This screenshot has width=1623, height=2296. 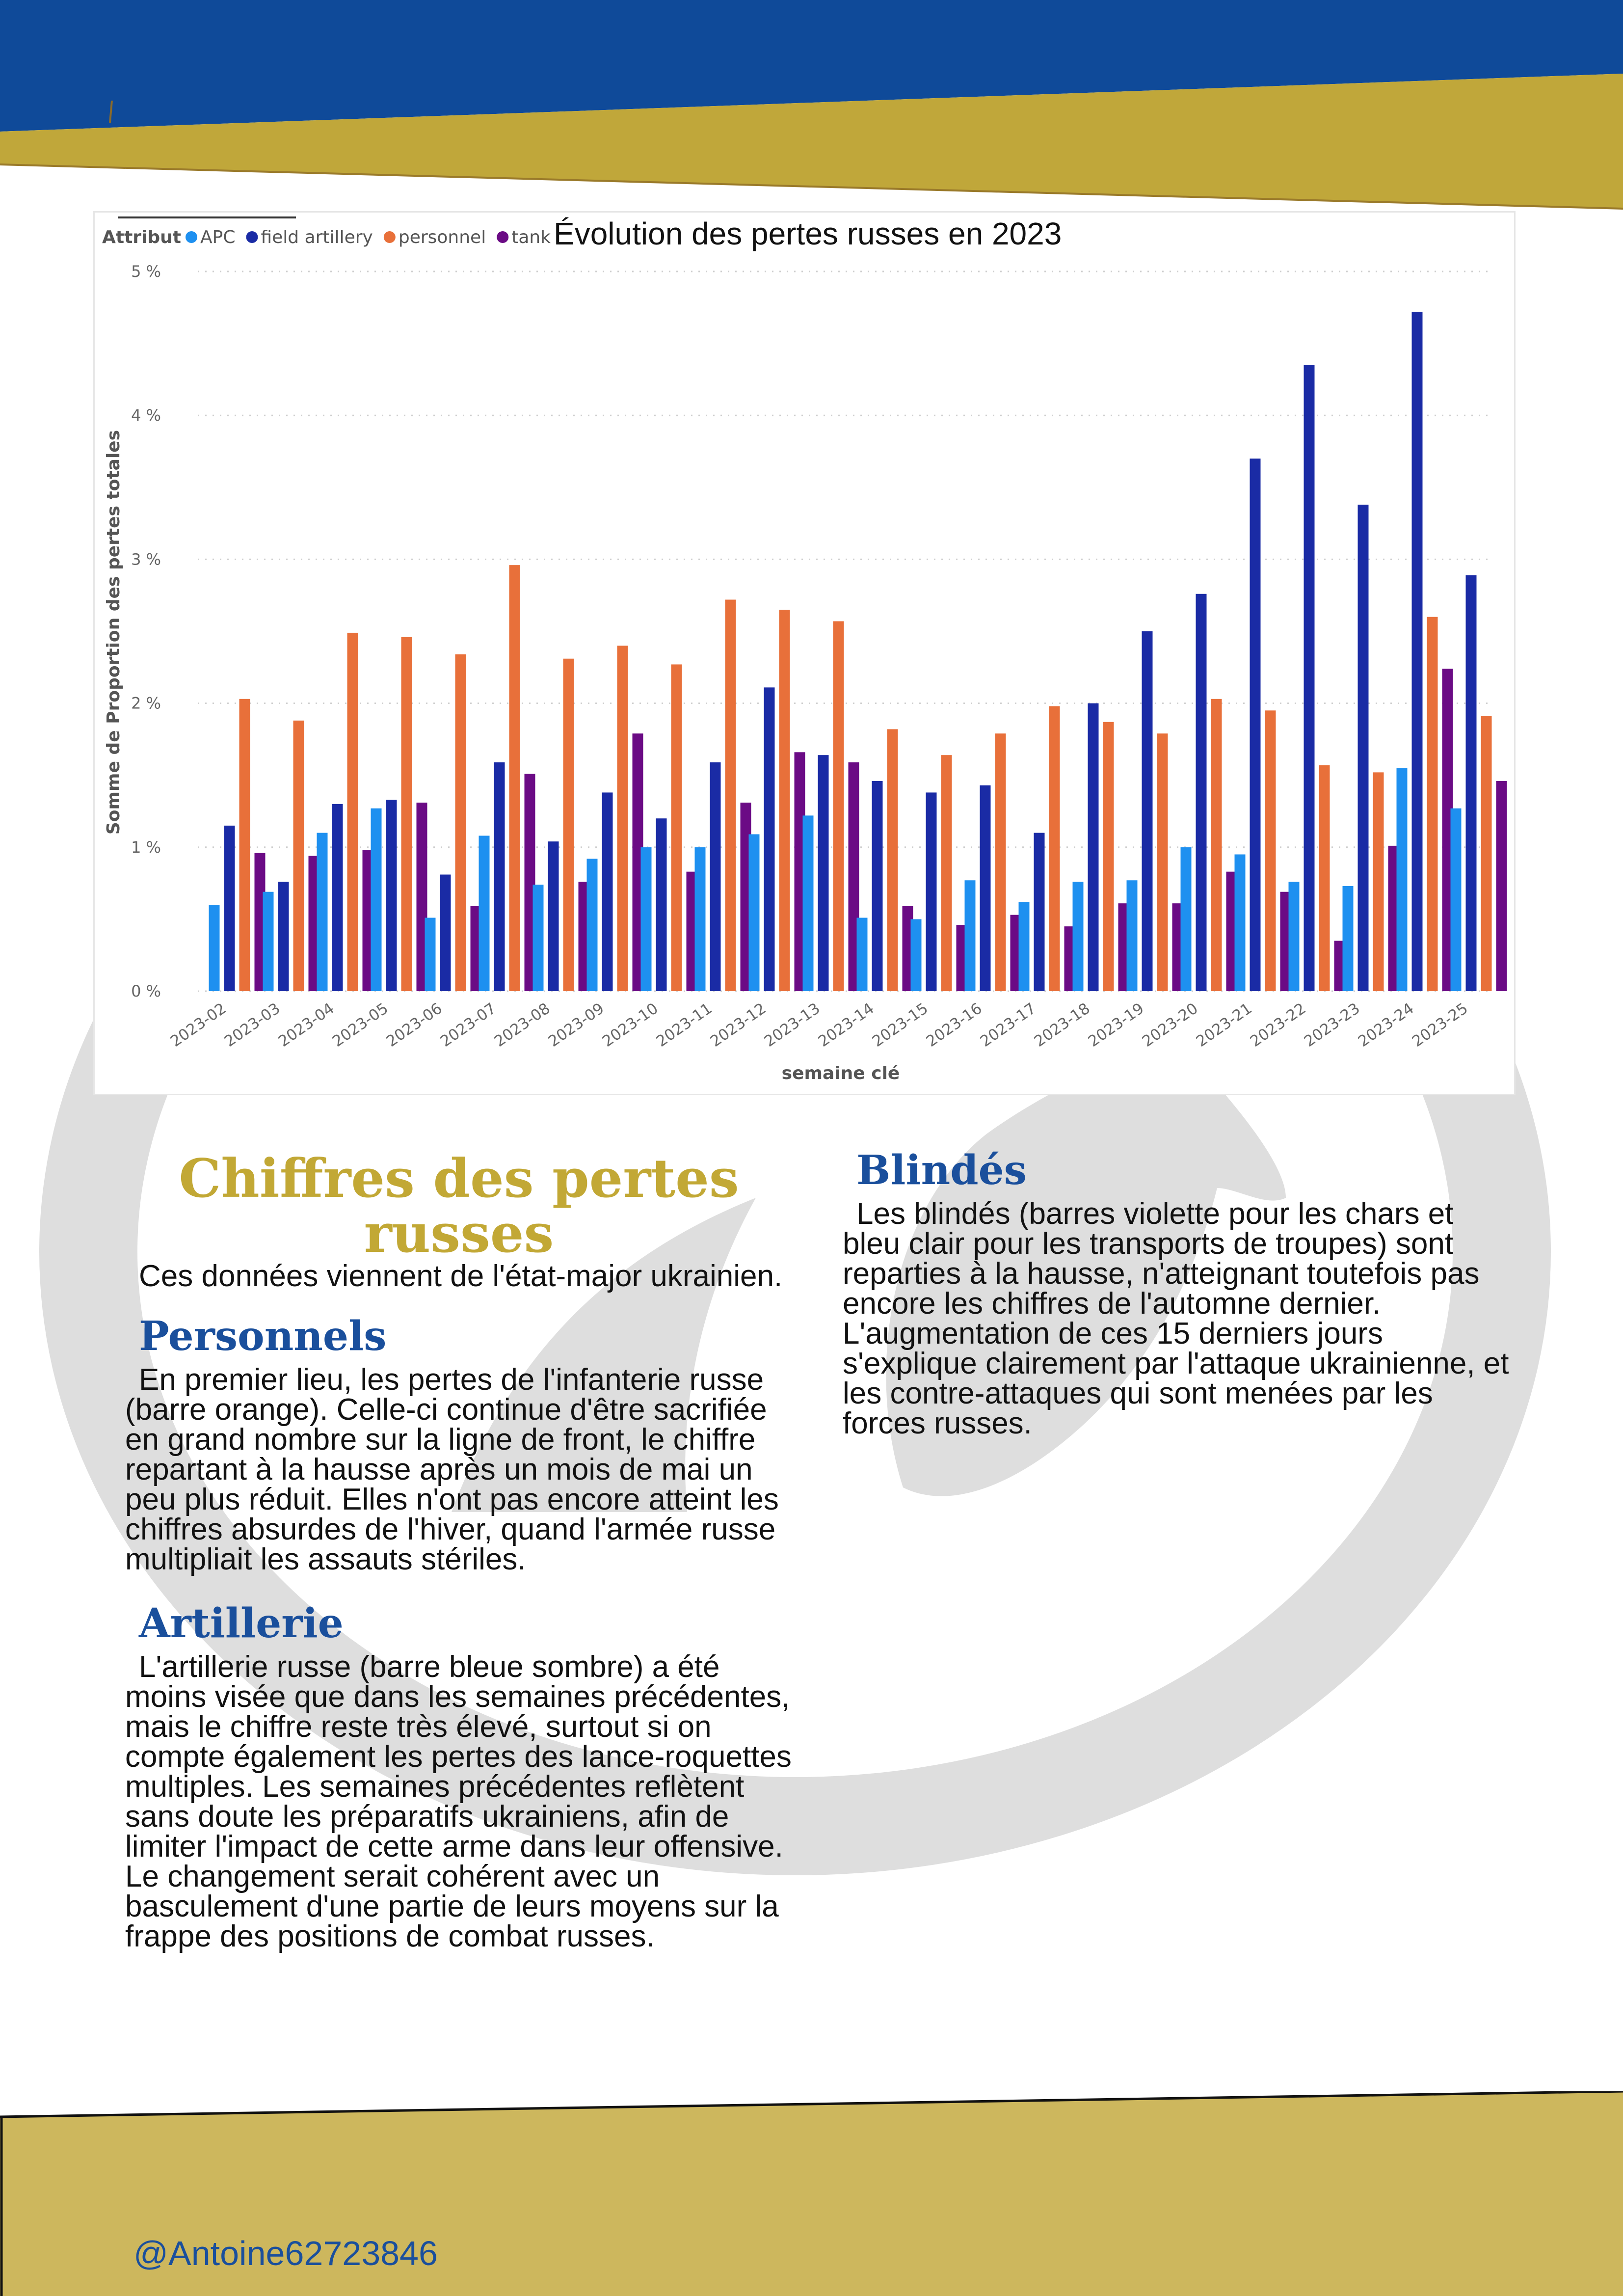 I want to click on x-tick-label: 2023-04, so click(x=306, y=1025).